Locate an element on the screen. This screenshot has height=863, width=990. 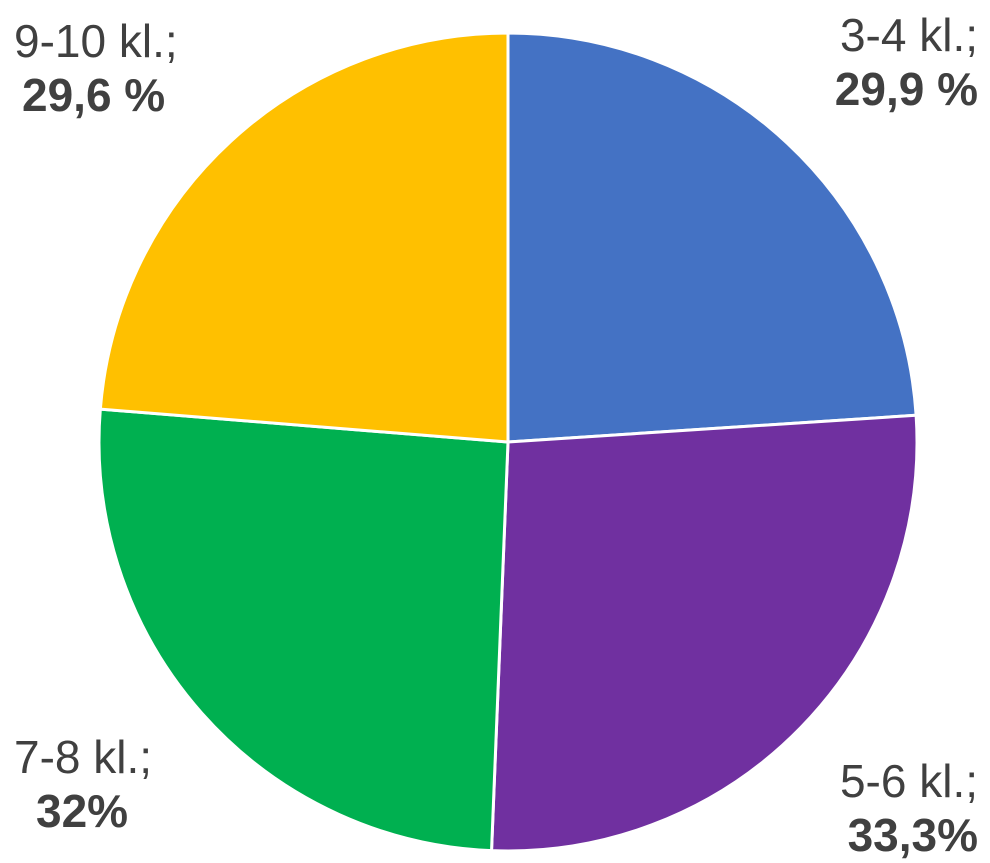
data-label-category: 5-6 kl.; is located at coordinates (908, 781).